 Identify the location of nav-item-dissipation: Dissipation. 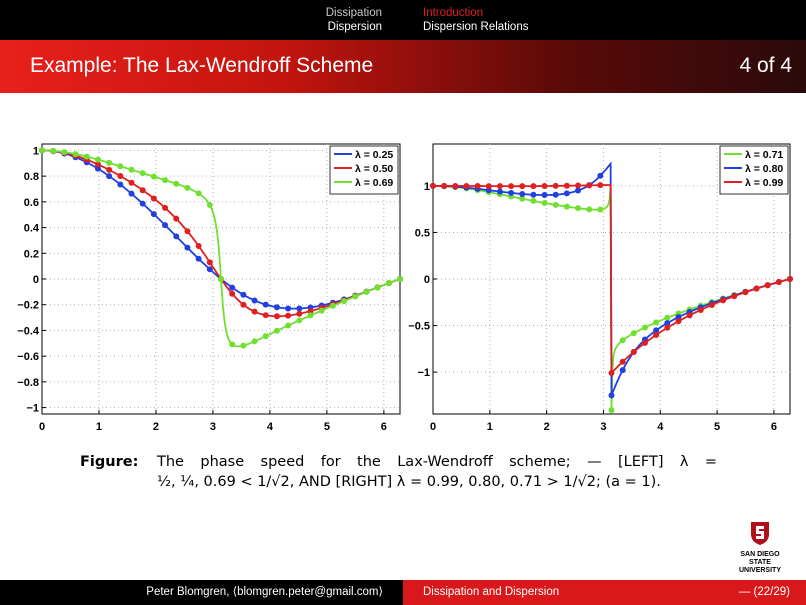
(353, 13).